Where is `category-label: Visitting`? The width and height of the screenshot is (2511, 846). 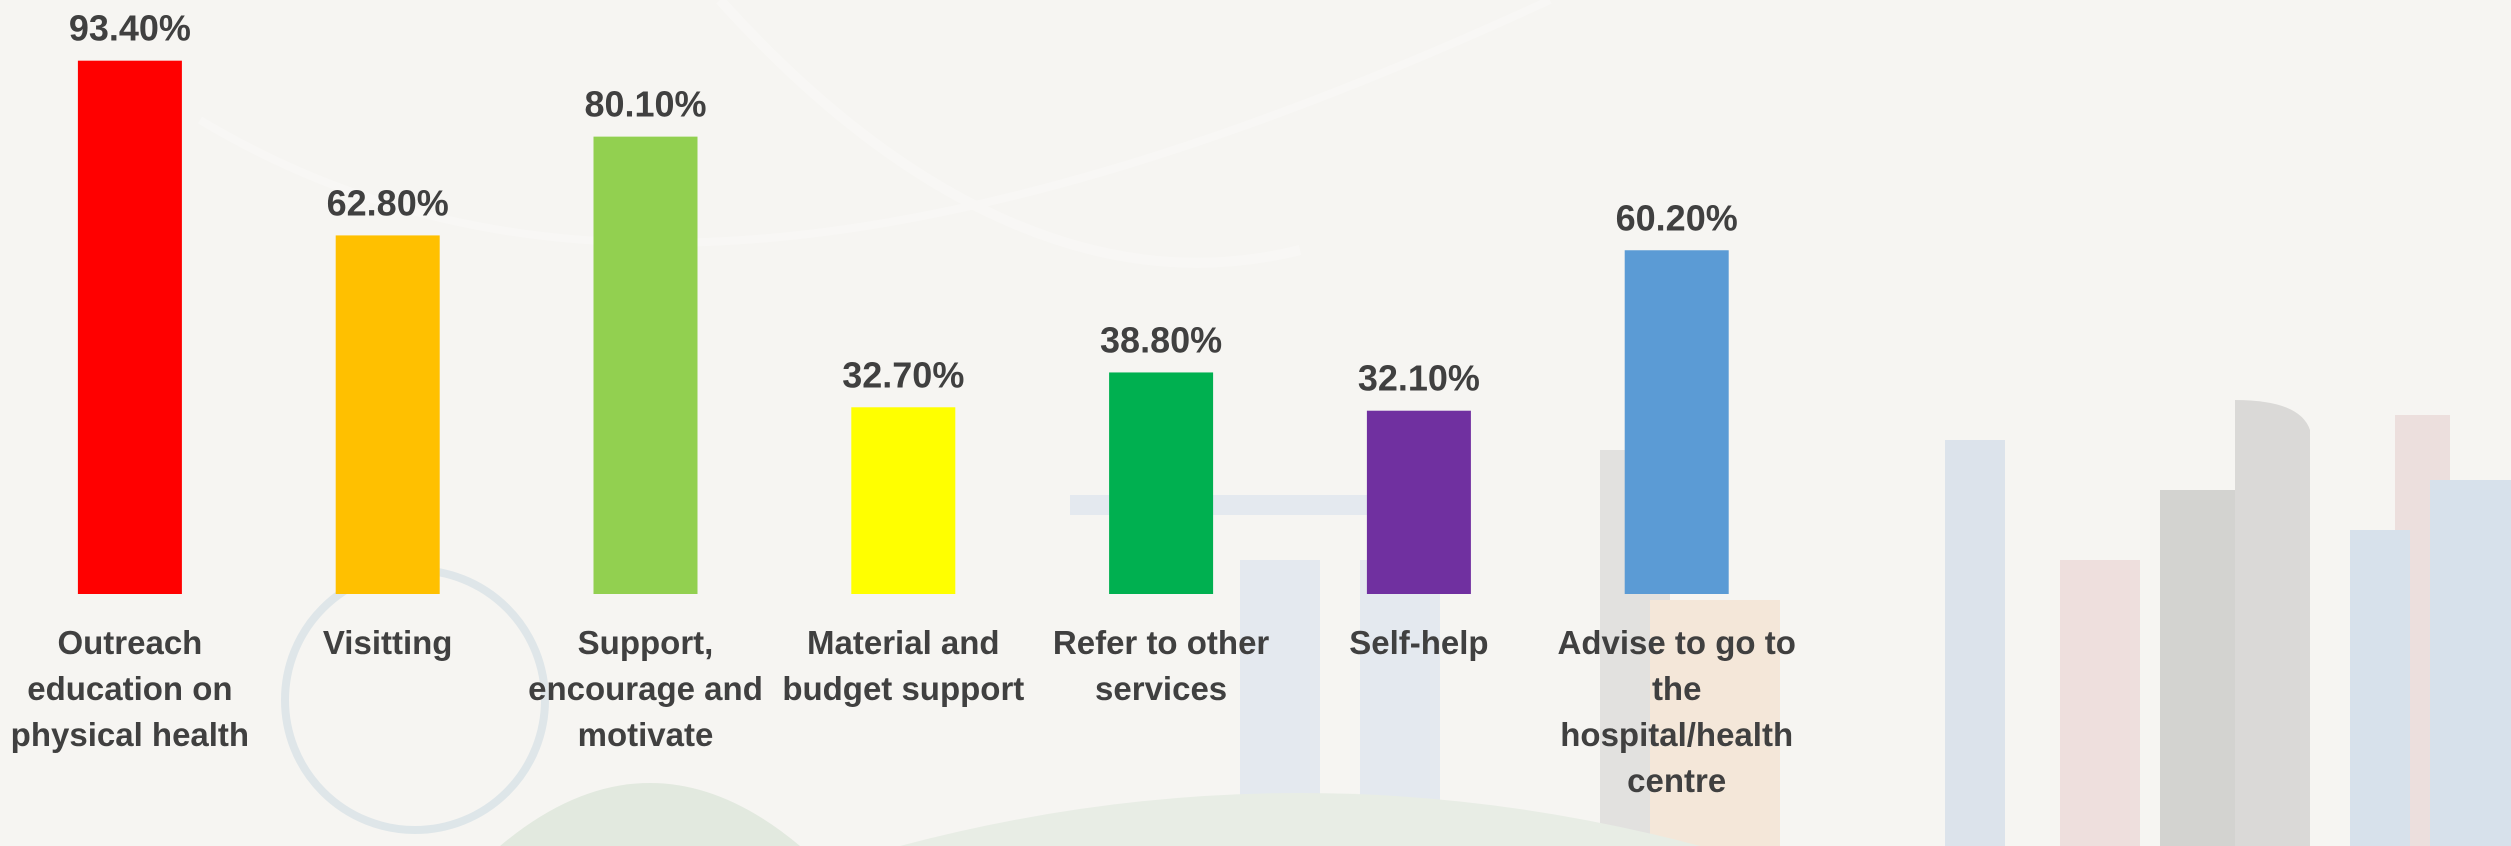
category-label: Visitting is located at coordinates (387, 642).